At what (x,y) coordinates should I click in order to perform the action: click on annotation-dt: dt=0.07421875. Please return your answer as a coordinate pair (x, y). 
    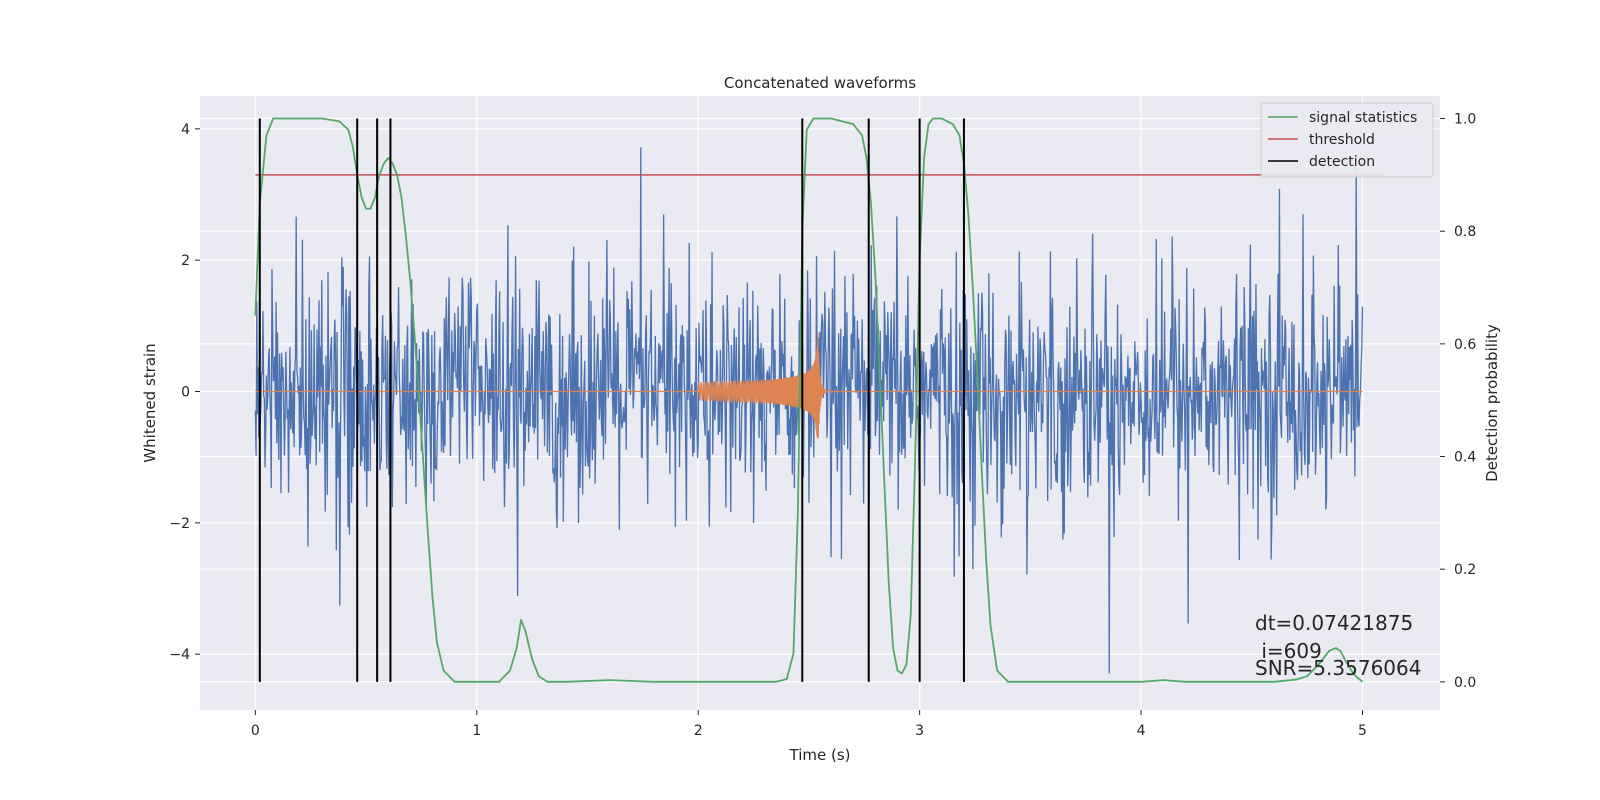
    Looking at the image, I should click on (1334, 623).